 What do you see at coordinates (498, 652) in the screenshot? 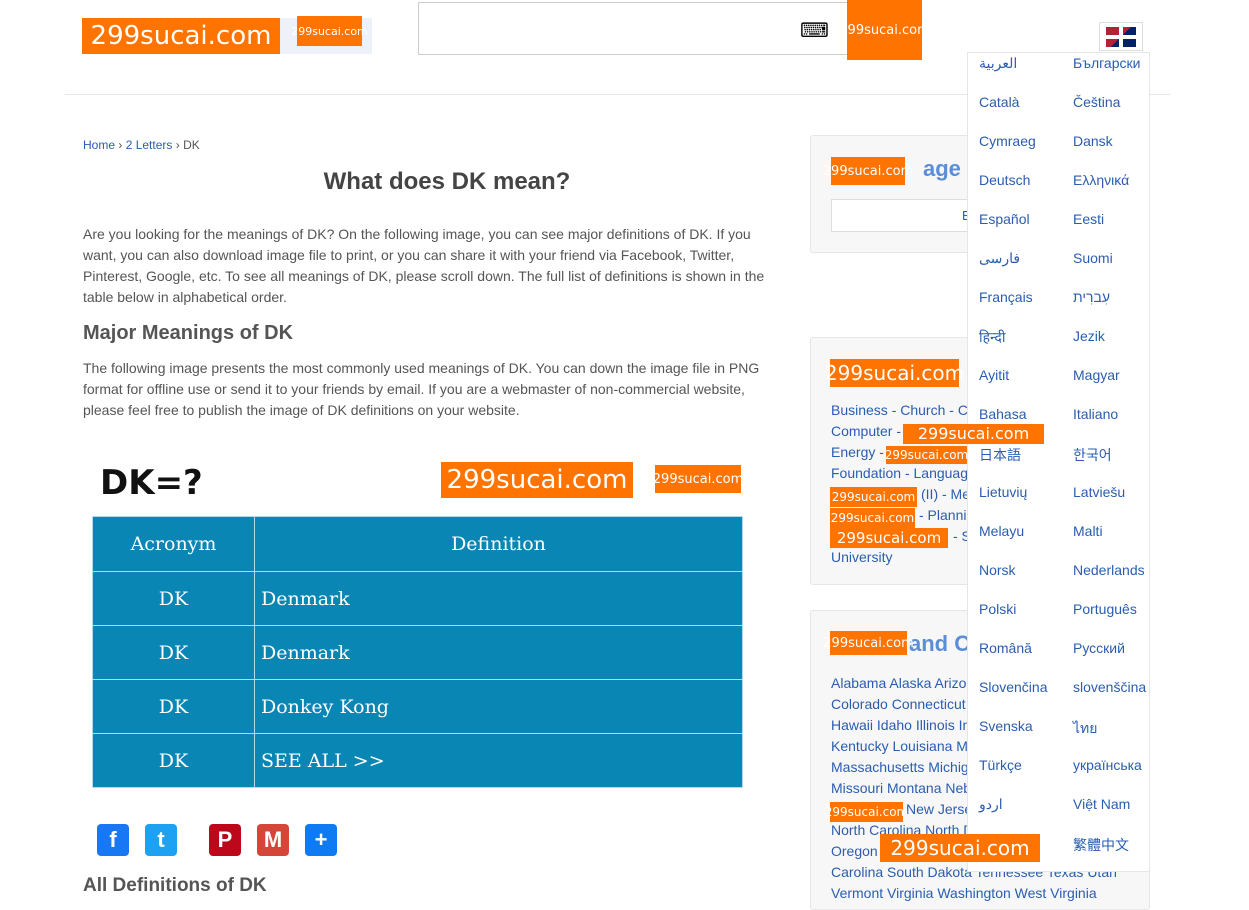
I see `cell-definition: Denmark` at bounding box center [498, 652].